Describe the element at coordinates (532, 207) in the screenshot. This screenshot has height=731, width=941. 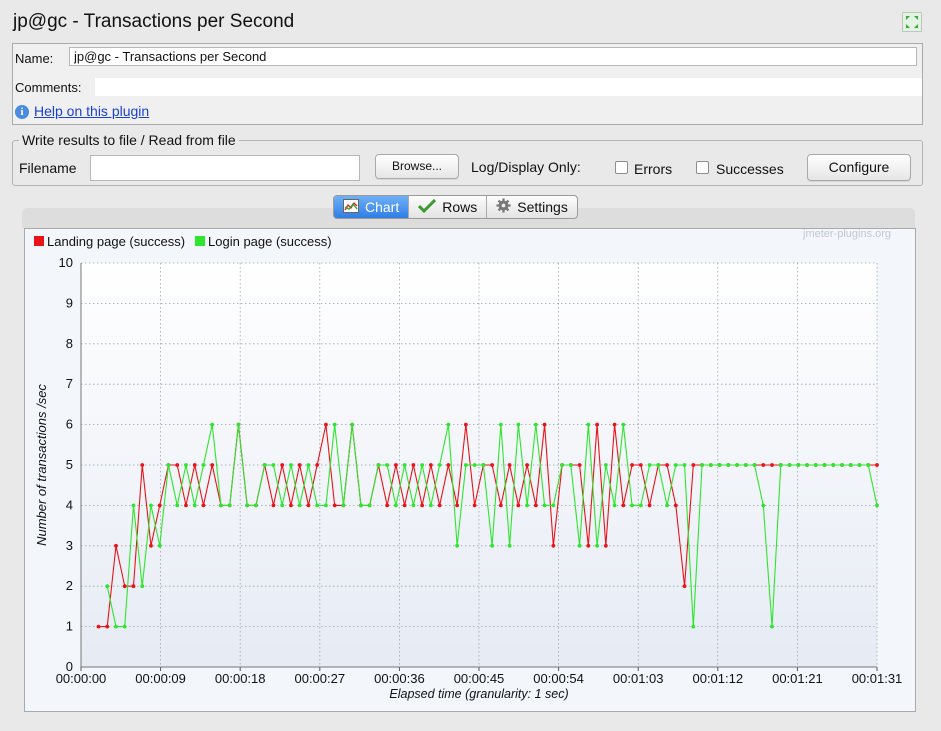
I see `tab-settings: Settings` at that location.